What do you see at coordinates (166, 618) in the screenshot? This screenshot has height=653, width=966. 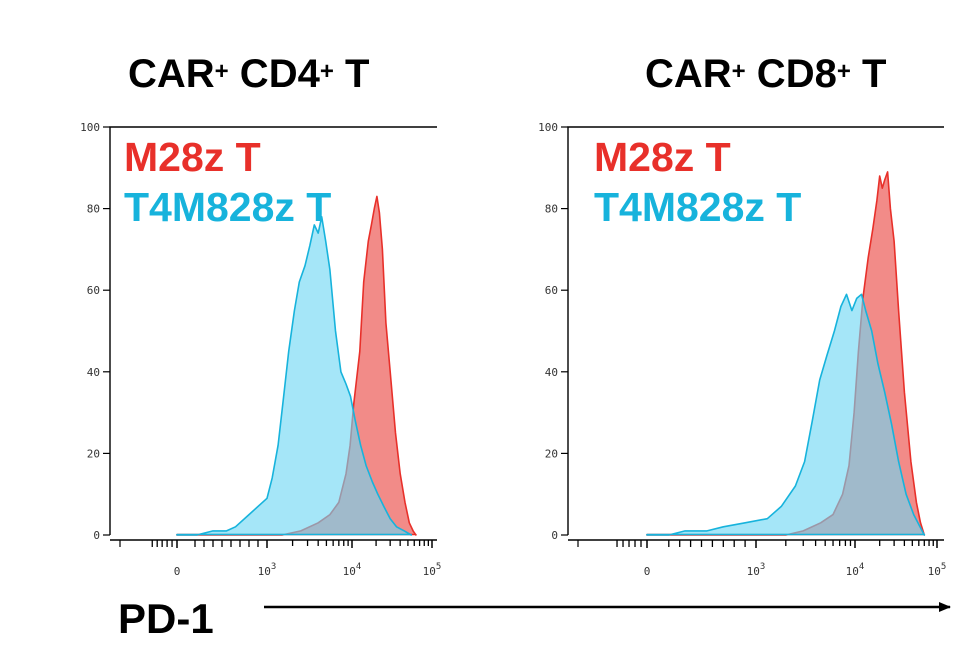 I see `x-axis-label: PD-1` at bounding box center [166, 618].